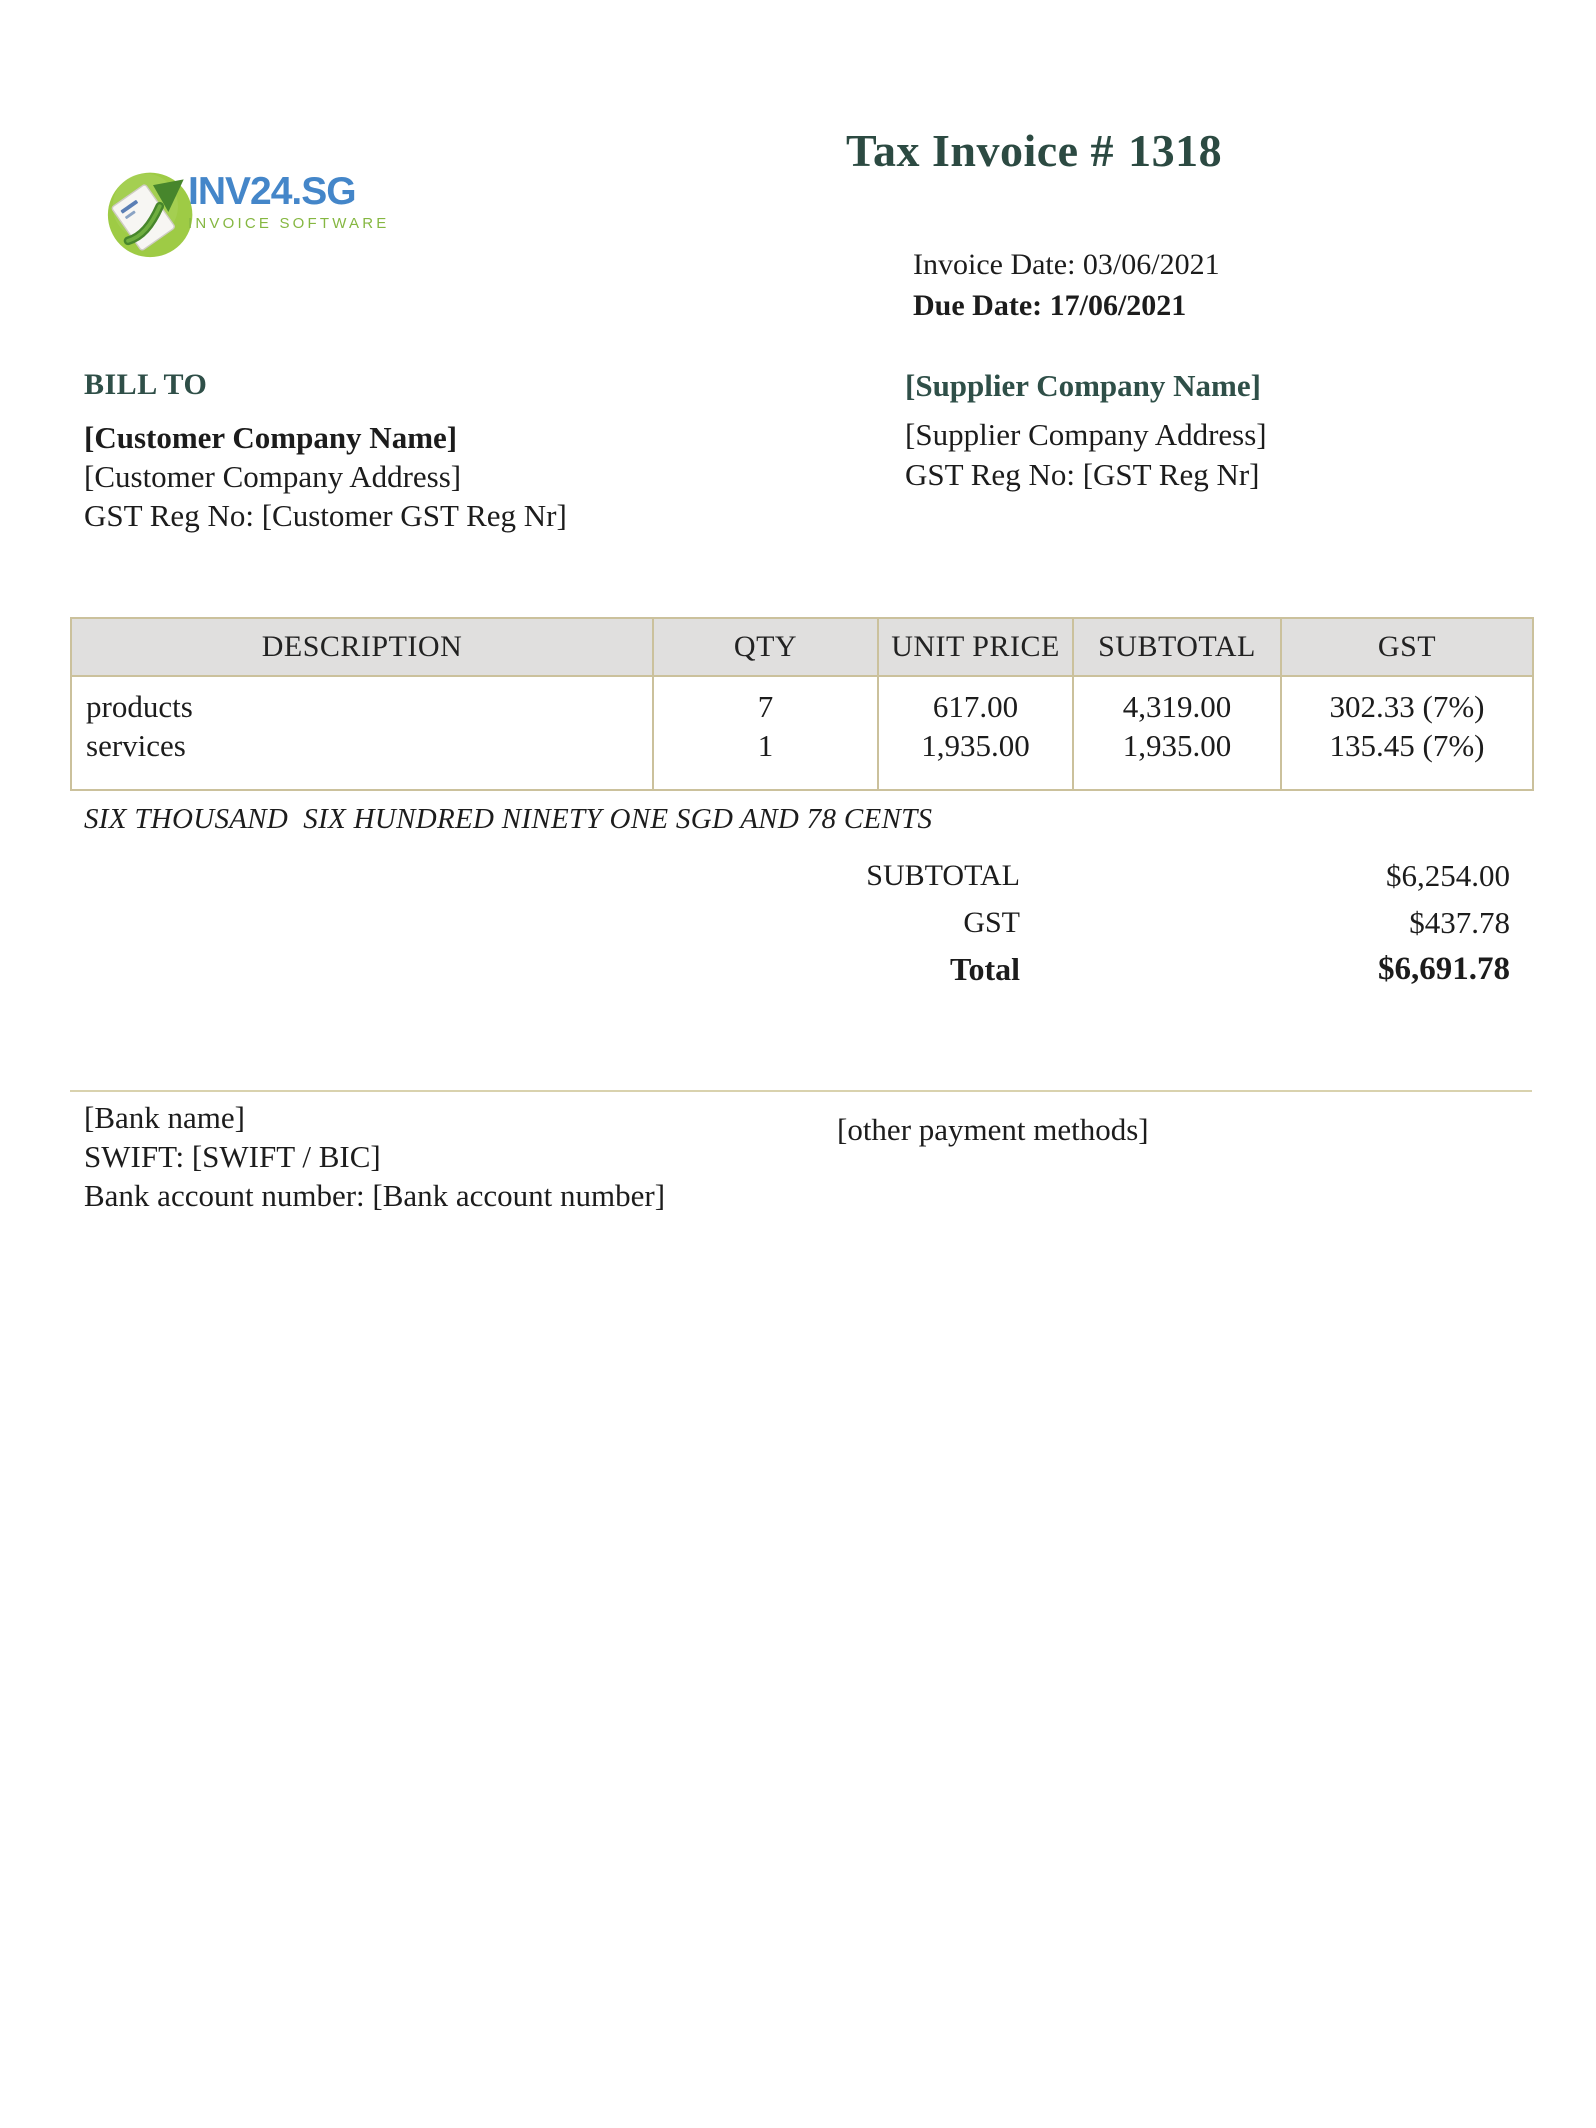  I want to click on total-row: Total $6,691.78, so click(1160, 969).